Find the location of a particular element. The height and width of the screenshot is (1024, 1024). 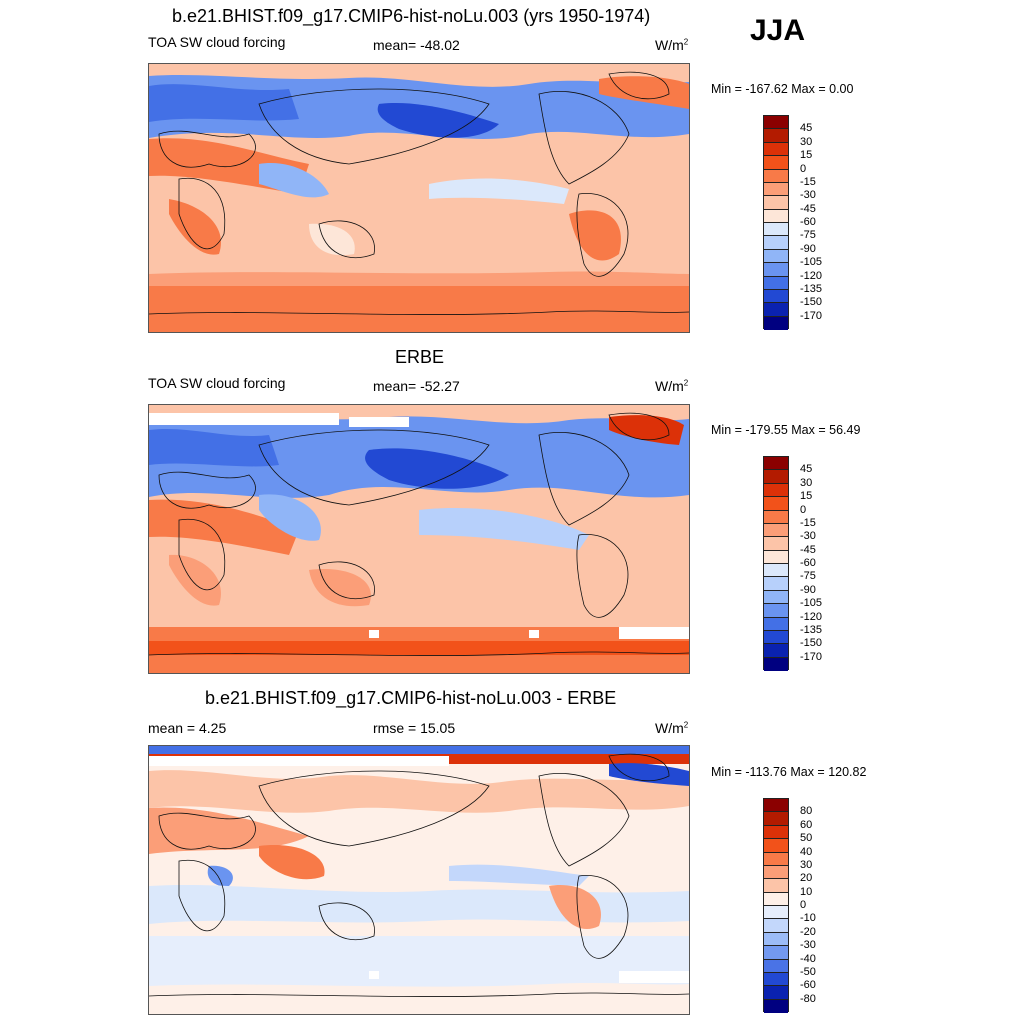

panel3-colorbar is located at coordinates (776, 905).